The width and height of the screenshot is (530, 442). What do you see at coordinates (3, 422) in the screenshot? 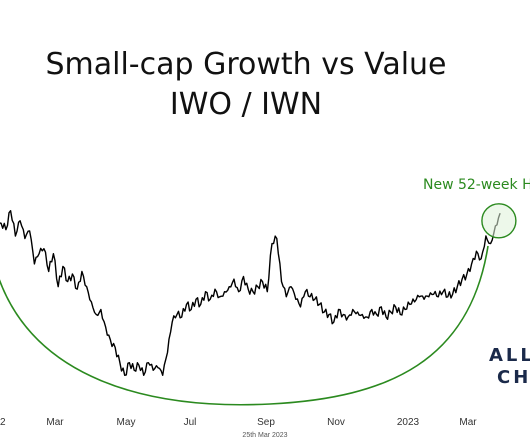
I see `x-tick-label: 2` at bounding box center [3, 422].